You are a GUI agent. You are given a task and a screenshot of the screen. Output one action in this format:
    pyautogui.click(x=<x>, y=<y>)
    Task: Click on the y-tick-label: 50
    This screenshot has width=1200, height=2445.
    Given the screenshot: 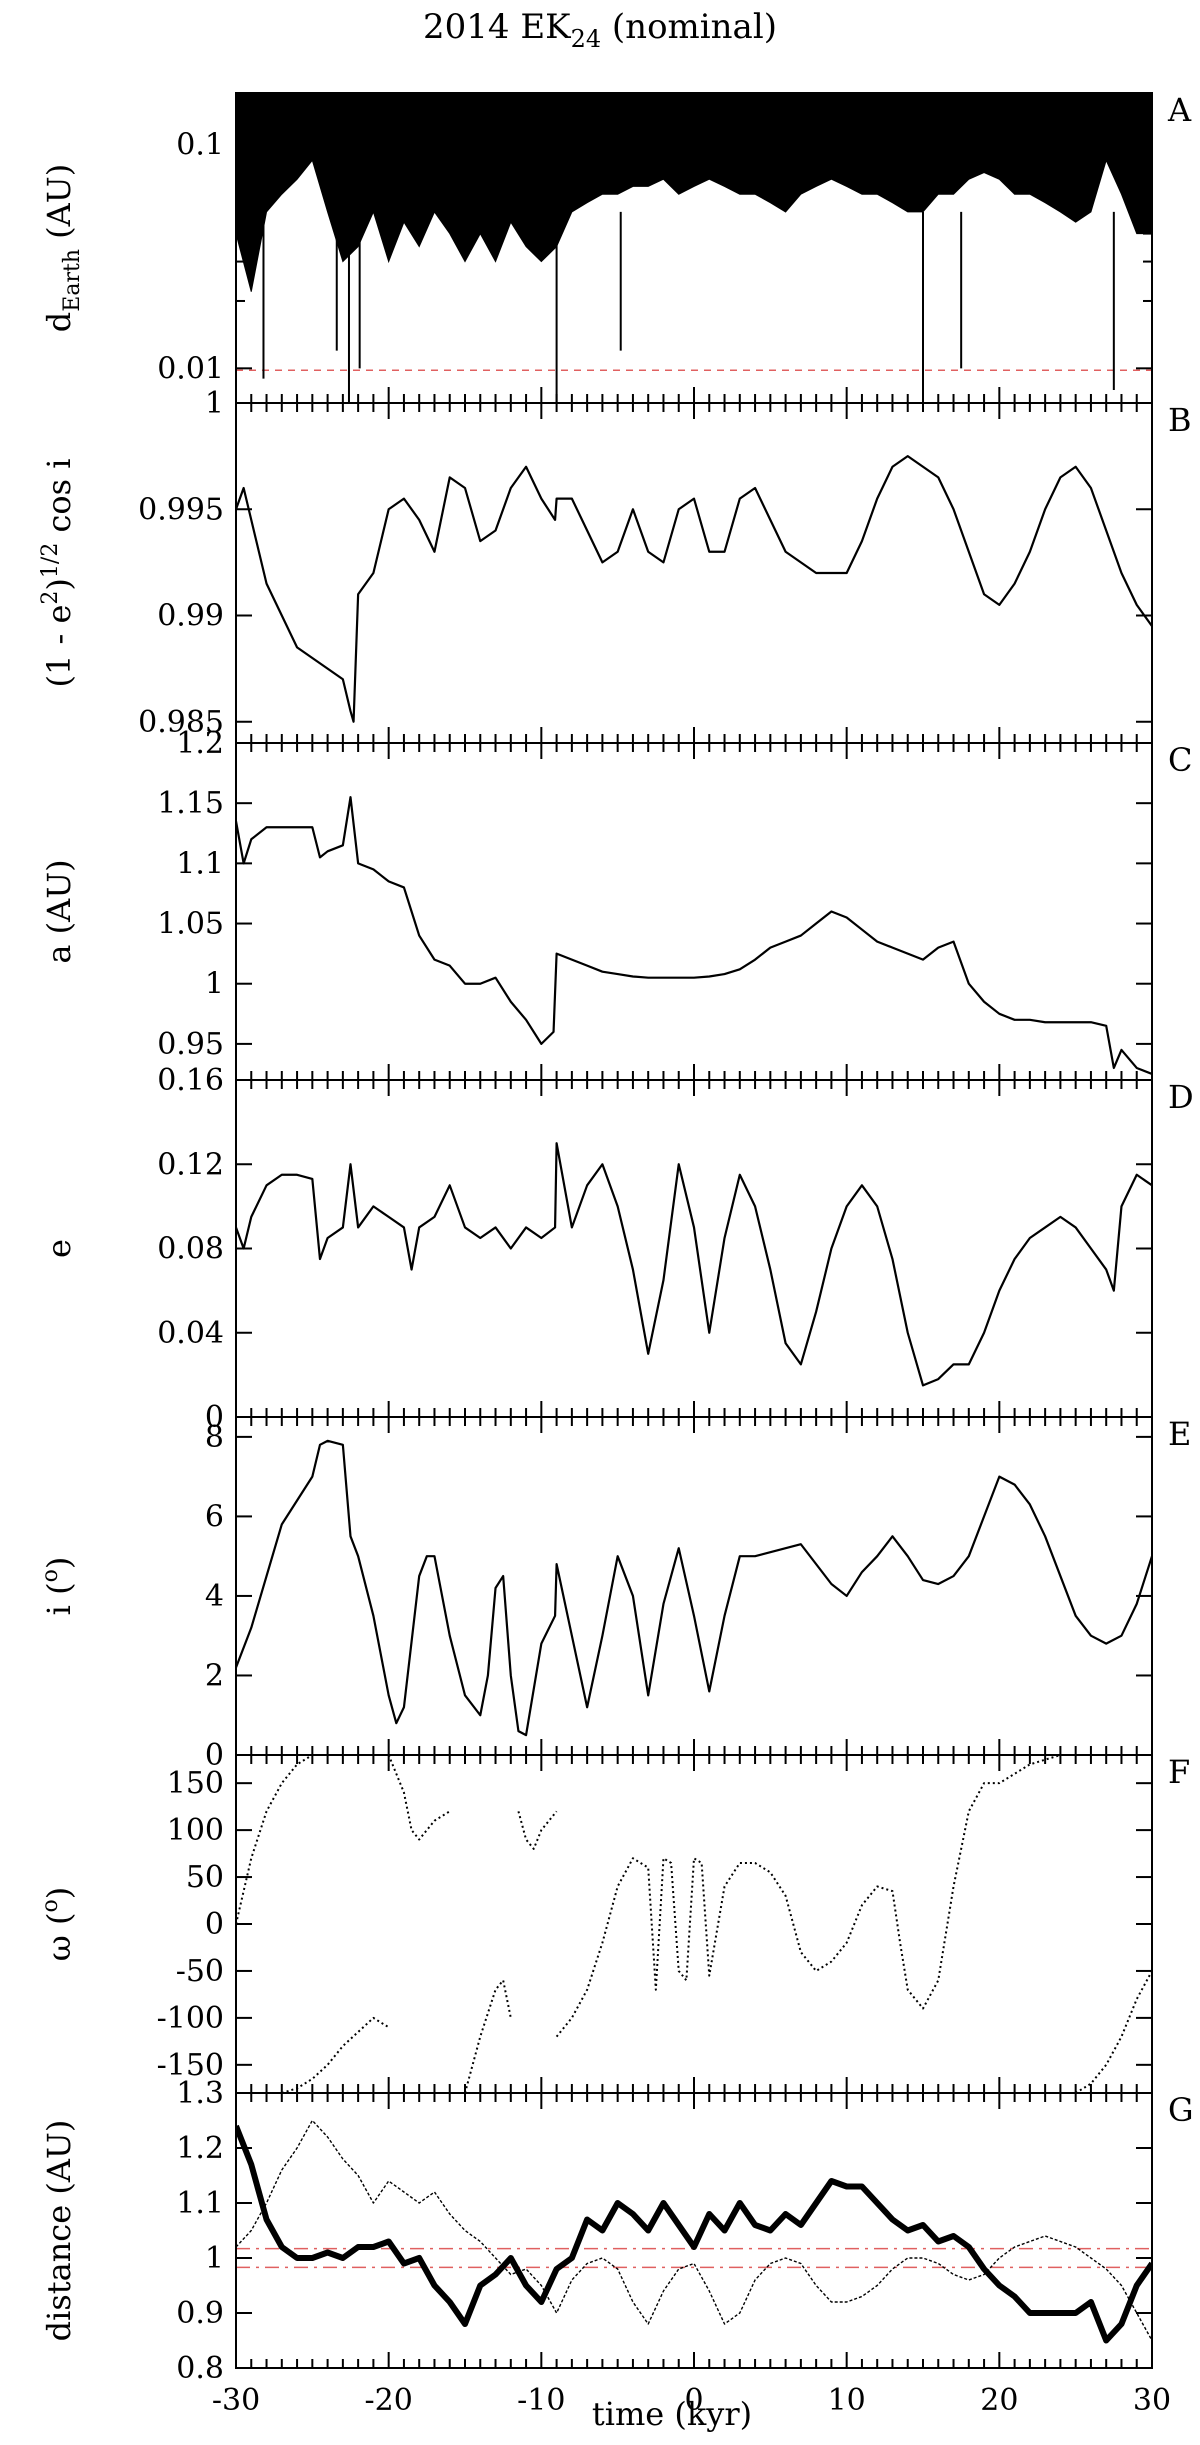 What is the action you would take?
    pyautogui.click(x=205, y=1877)
    